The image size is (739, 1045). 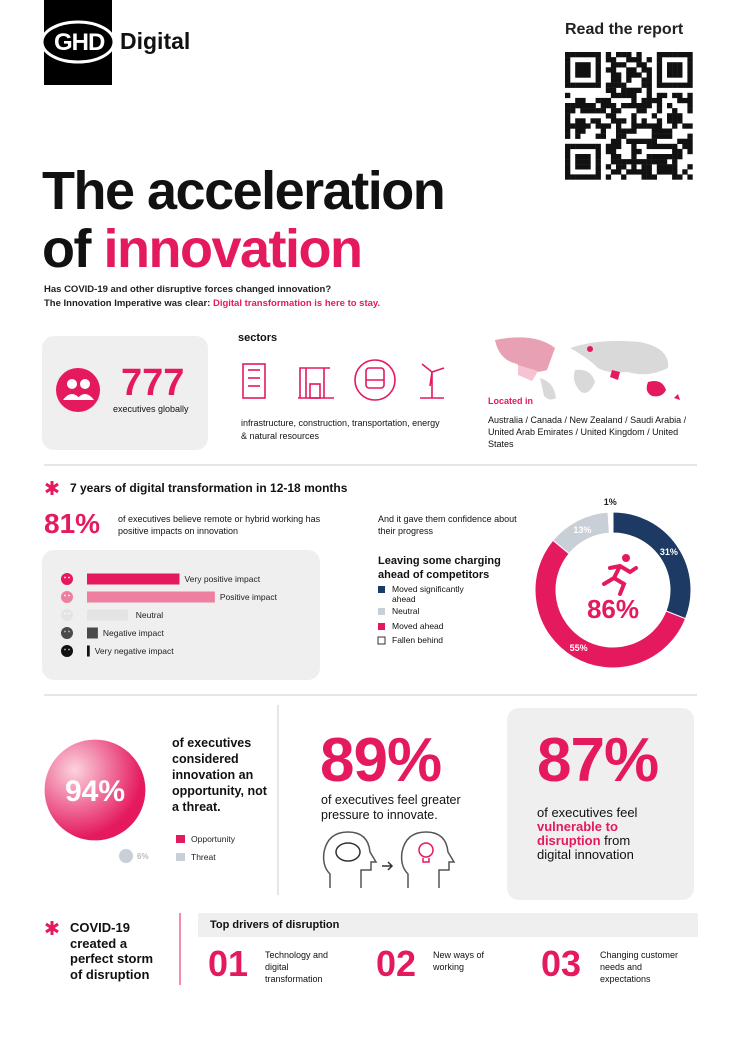 I want to click on stat: 87%, so click(x=598, y=760).